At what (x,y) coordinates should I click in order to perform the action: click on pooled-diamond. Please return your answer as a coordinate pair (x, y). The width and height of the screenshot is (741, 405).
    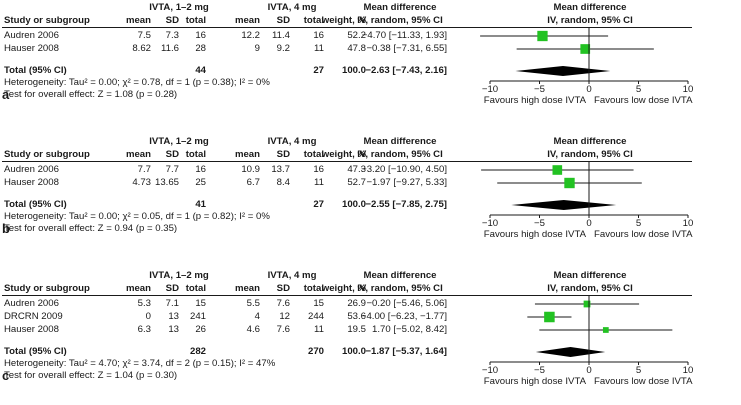
    Looking at the image, I should click on (564, 205).